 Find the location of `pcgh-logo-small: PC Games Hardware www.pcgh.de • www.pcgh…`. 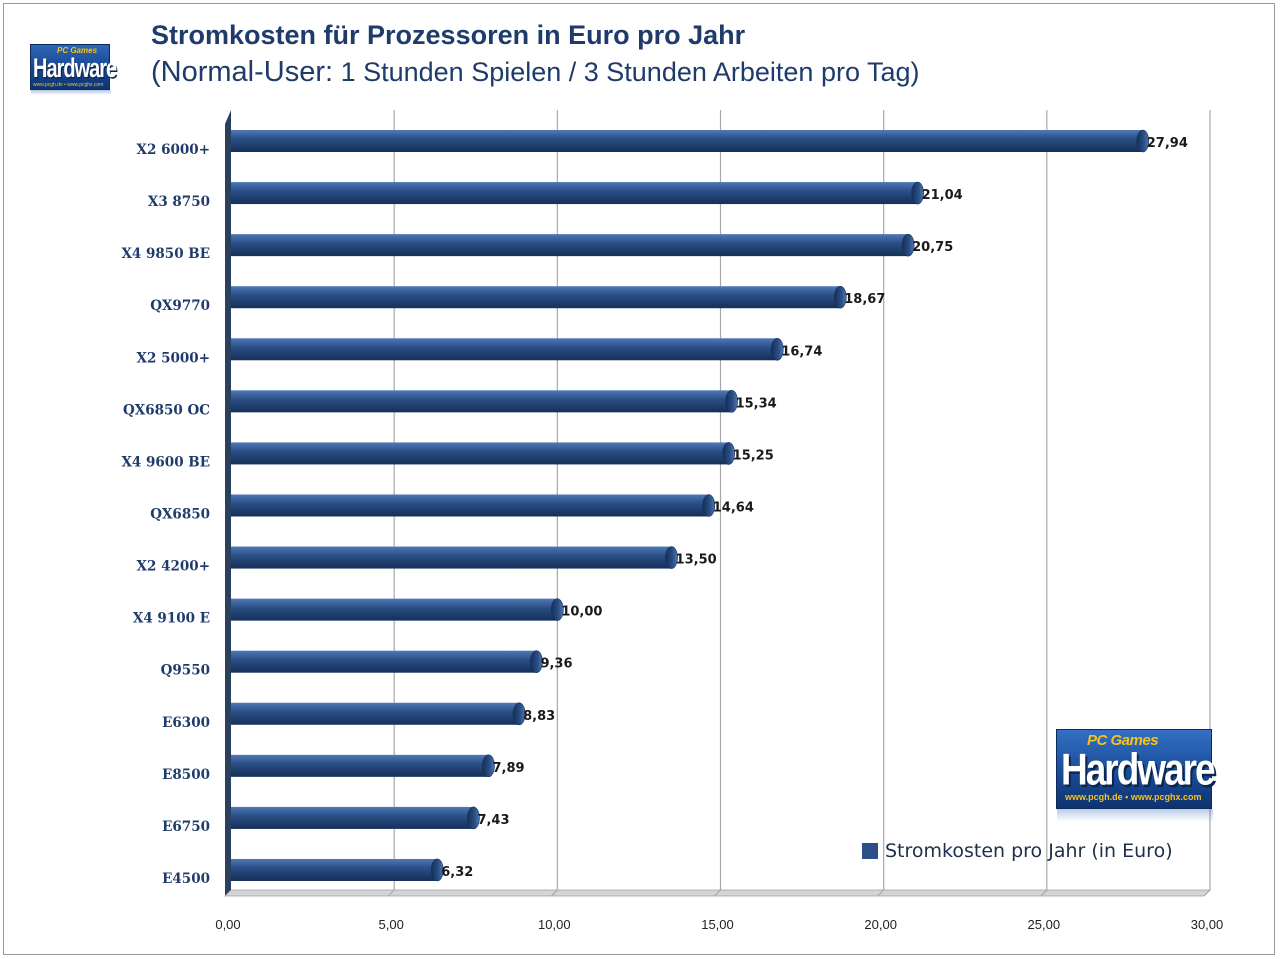

pcgh-logo-small: PC Games Hardware www.pcgh.de • www.pcgh… is located at coordinates (73, 69).